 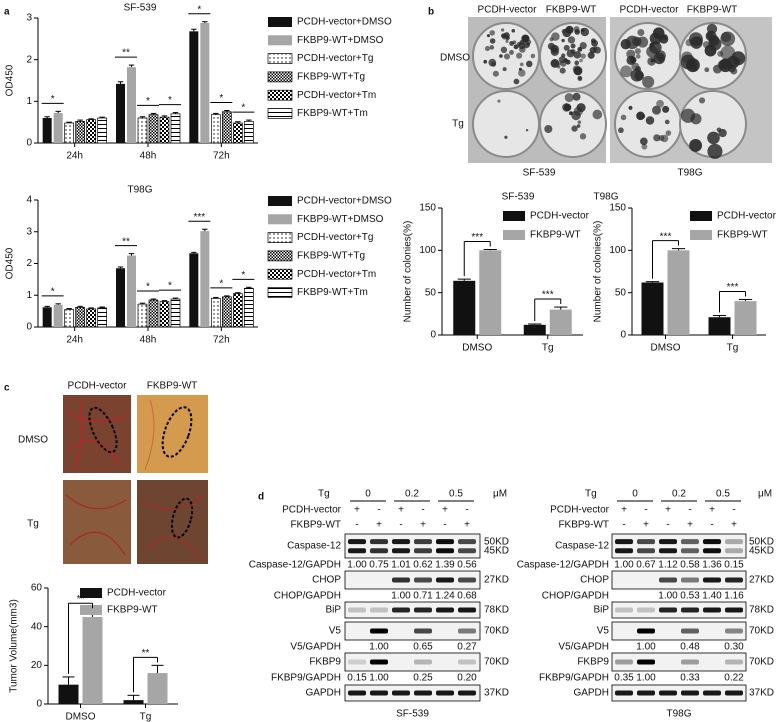 What do you see at coordinates (761, 693) in the screenshot?
I see `band-size-label: 37KD` at bounding box center [761, 693].